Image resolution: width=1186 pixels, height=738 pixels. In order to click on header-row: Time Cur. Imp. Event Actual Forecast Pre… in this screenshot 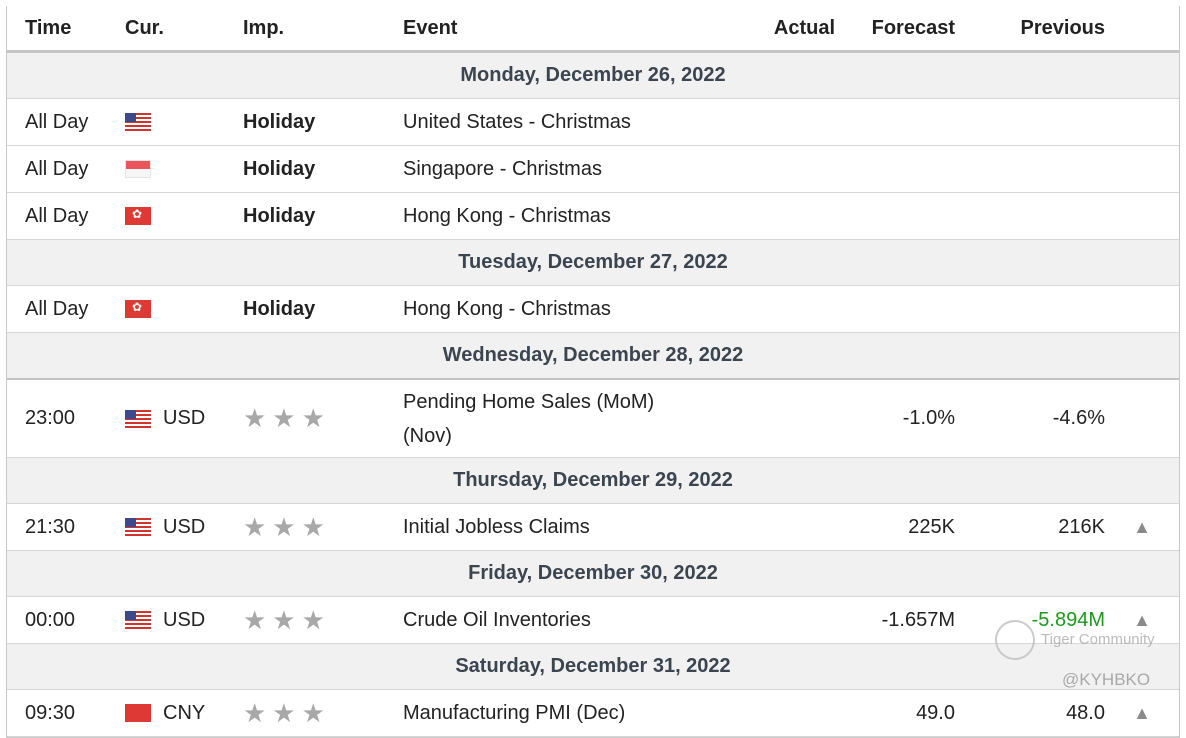, I will do `click(593, 29)`.